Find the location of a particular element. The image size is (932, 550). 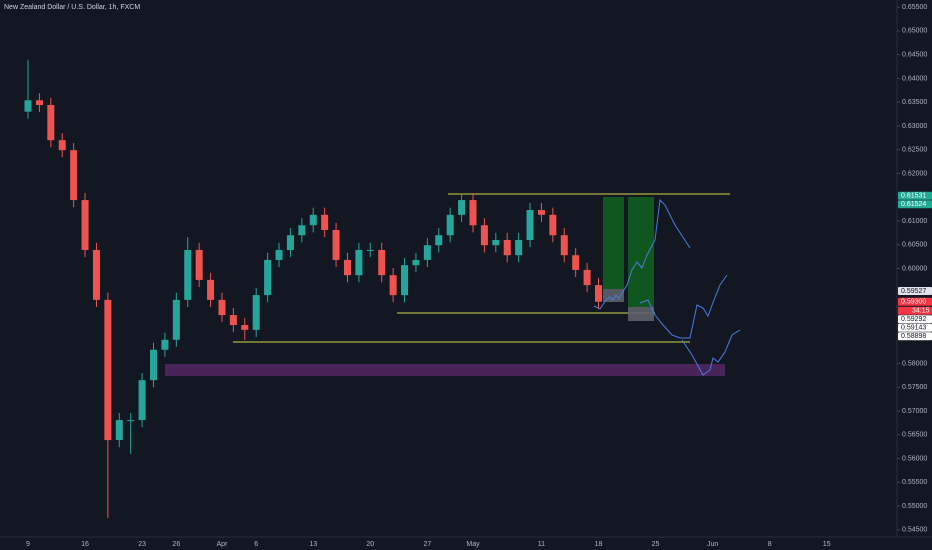

x-tick-label: 13 is located at coordinates (313, 544).